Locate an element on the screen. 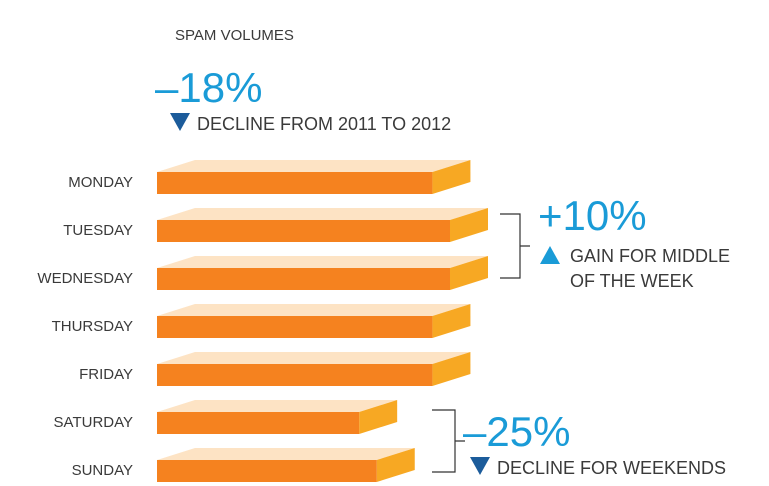 The width and height of the screenshot is (769, 486). category-label: MONDAY is located at coordinates (100, 182).